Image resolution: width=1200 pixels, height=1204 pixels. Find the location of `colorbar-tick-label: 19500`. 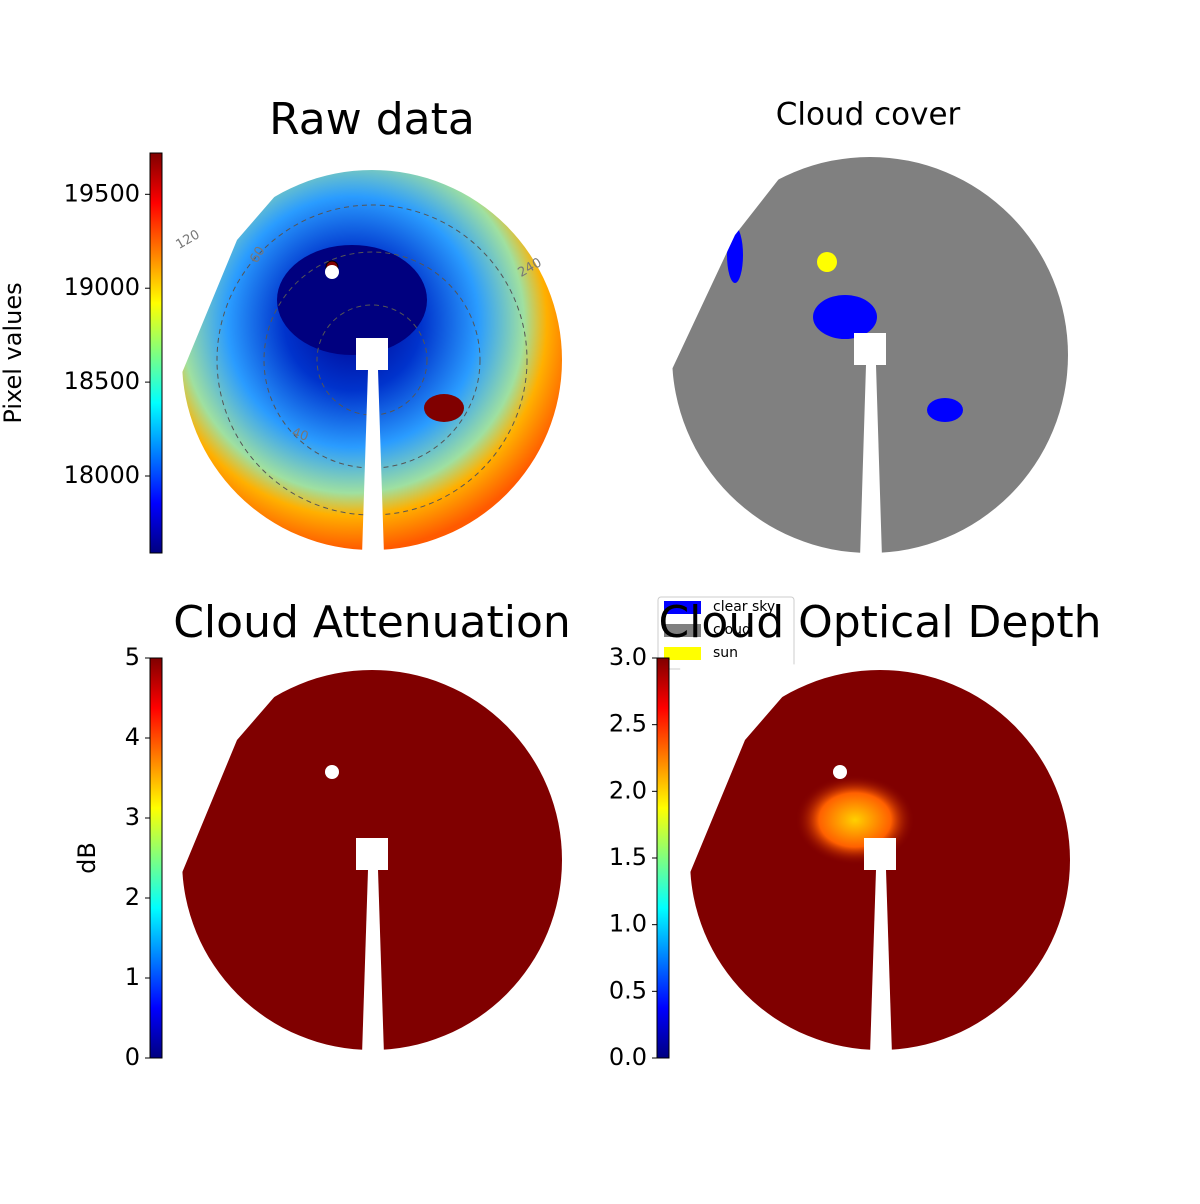

colorbar-tick-label: 19500 is located at coordinates (102, 193).